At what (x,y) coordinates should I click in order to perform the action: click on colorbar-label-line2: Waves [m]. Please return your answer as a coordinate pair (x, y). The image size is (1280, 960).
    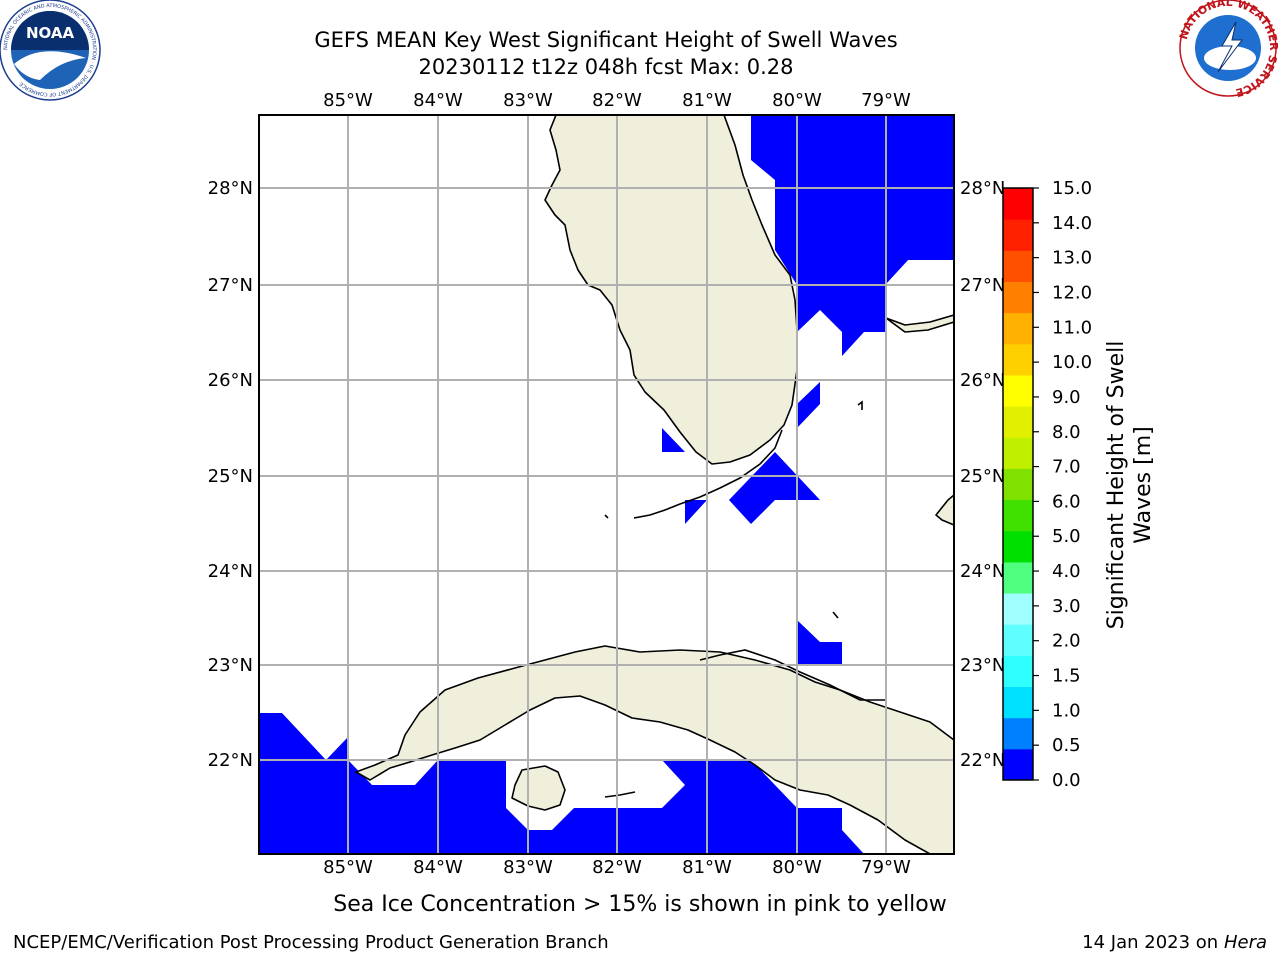
    Looking at the image, I should click on (1143, 484).